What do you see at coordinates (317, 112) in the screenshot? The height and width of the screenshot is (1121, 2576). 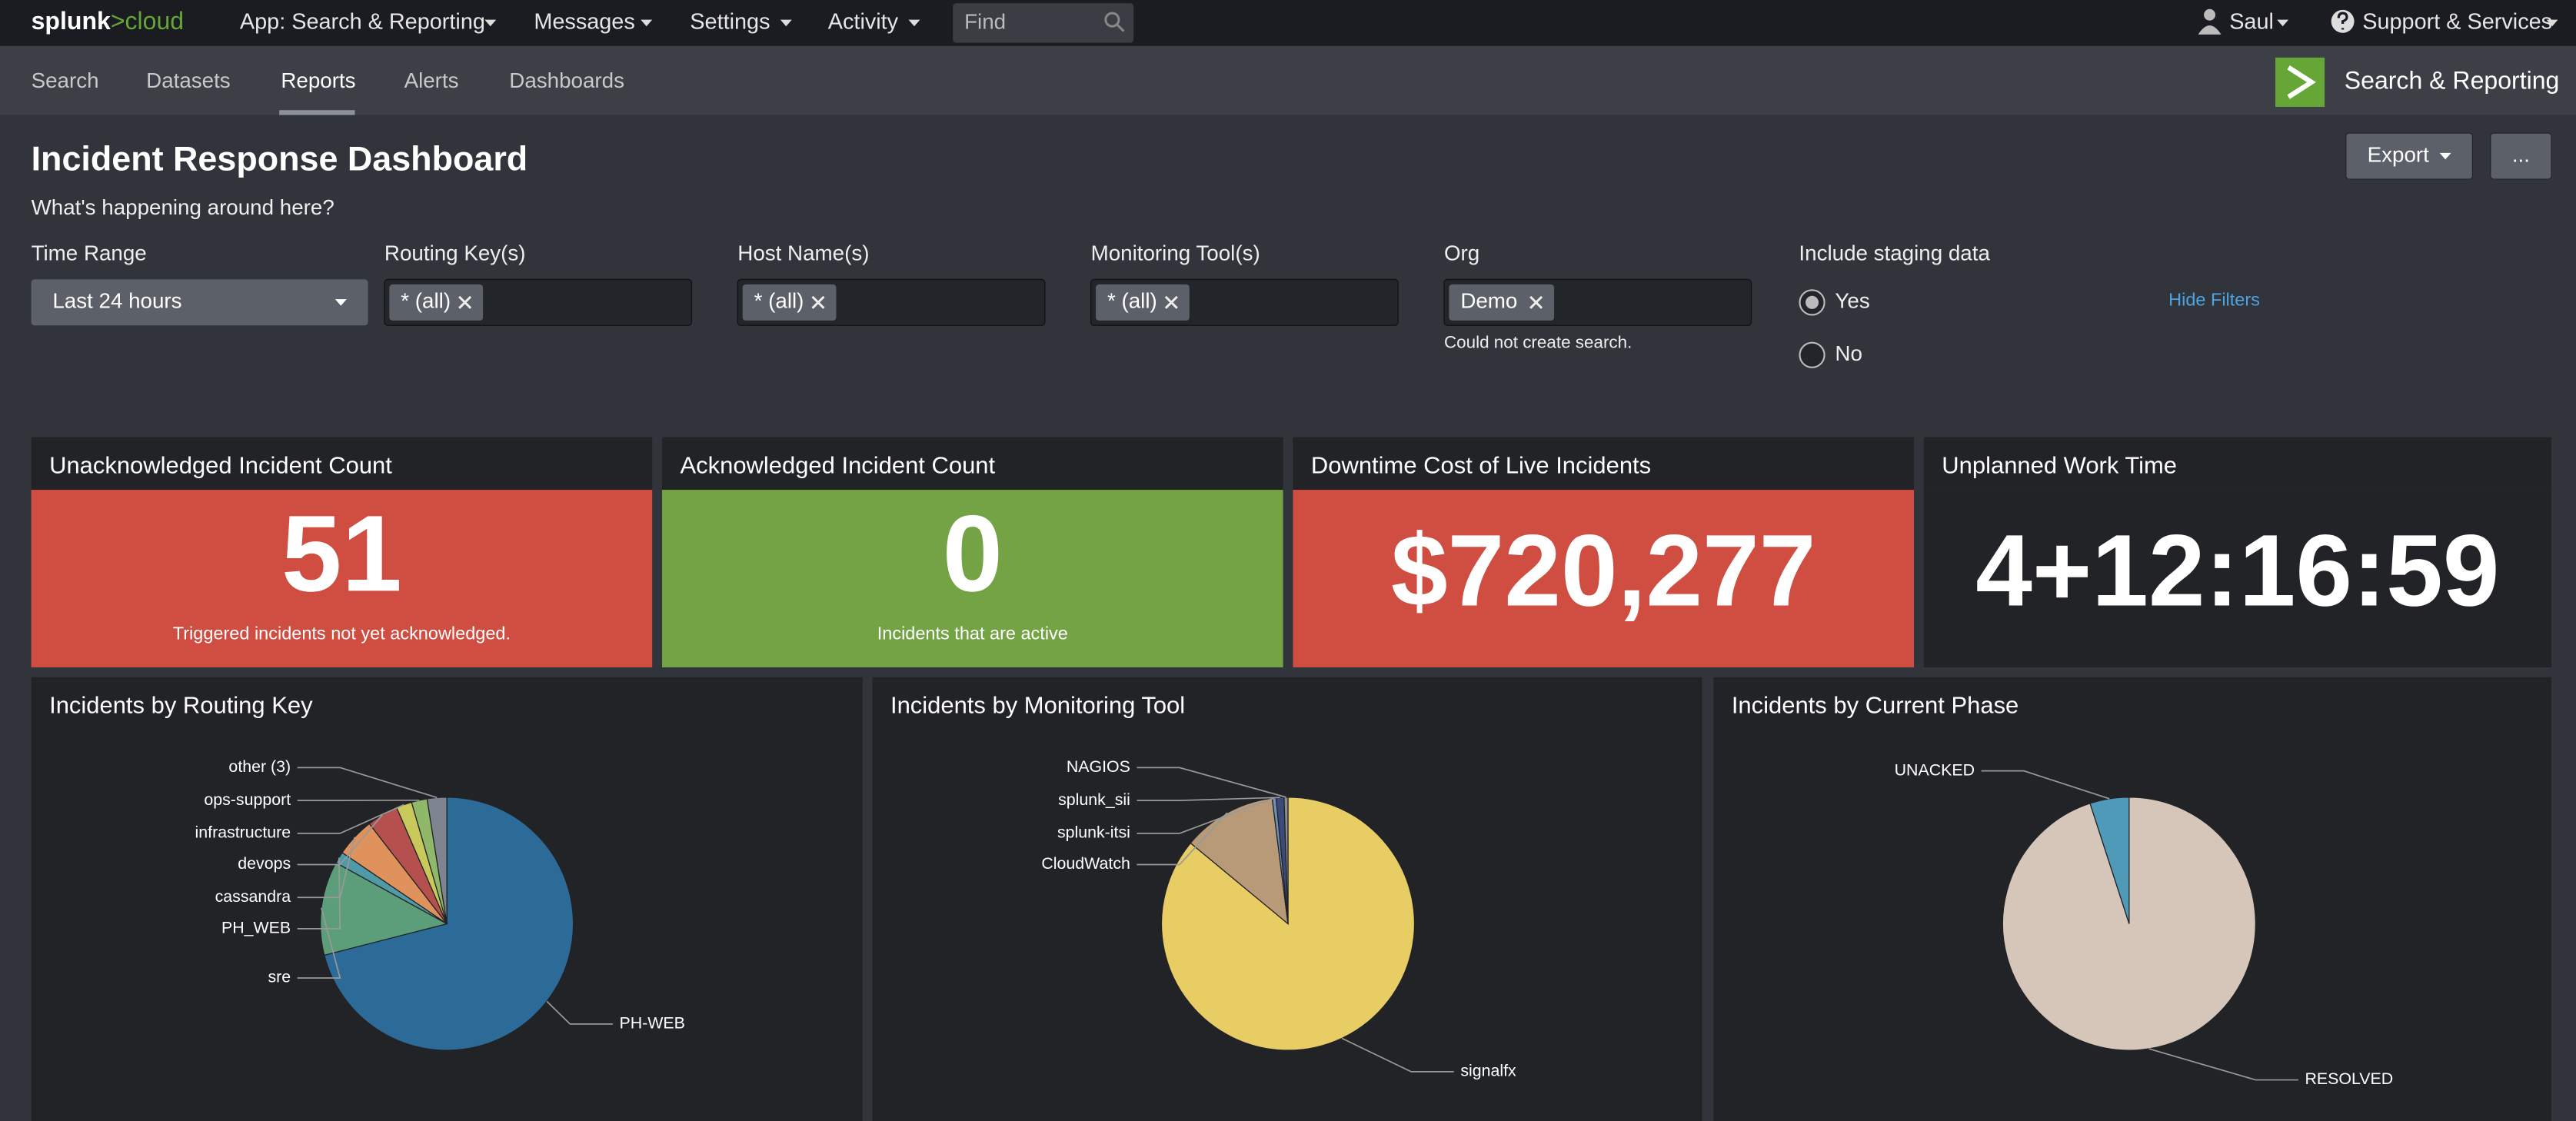 I see `tab-active-underline` at bounding box center [317, 112].